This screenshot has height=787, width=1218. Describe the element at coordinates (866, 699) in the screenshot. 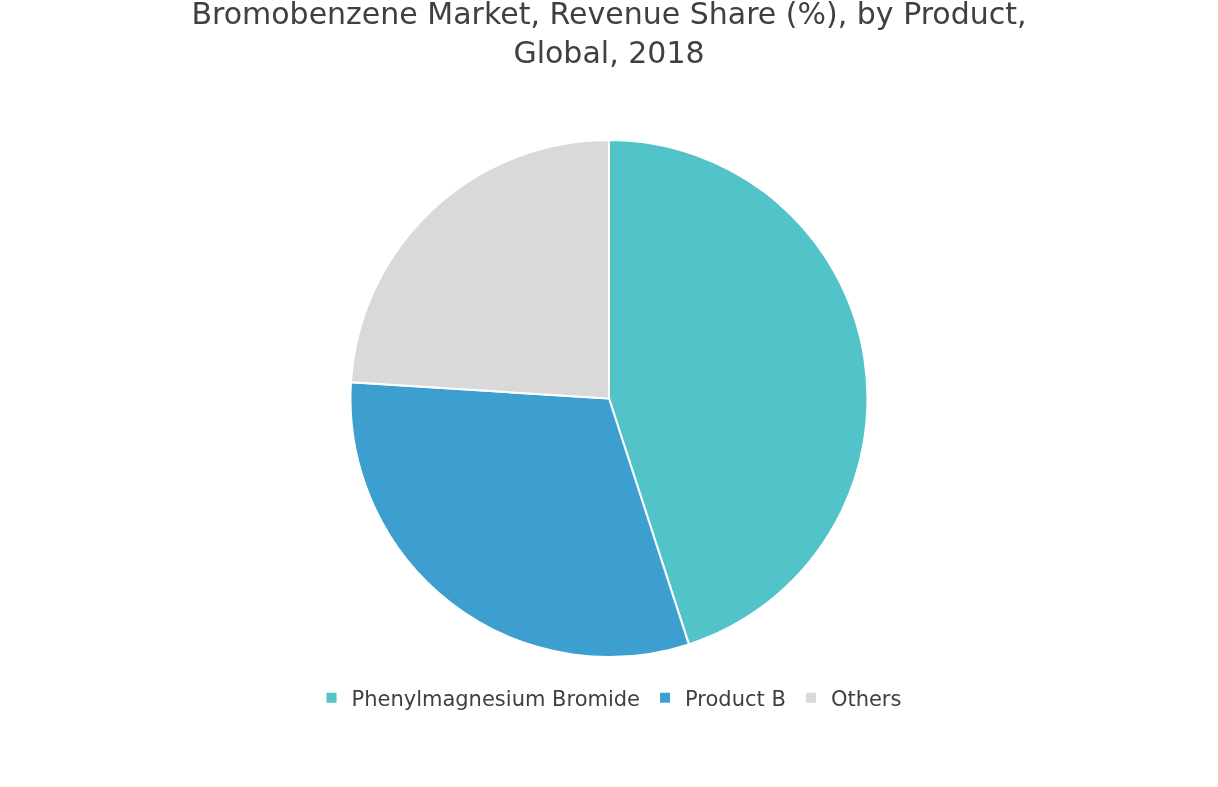

I see `legend-label: Others` at that location.